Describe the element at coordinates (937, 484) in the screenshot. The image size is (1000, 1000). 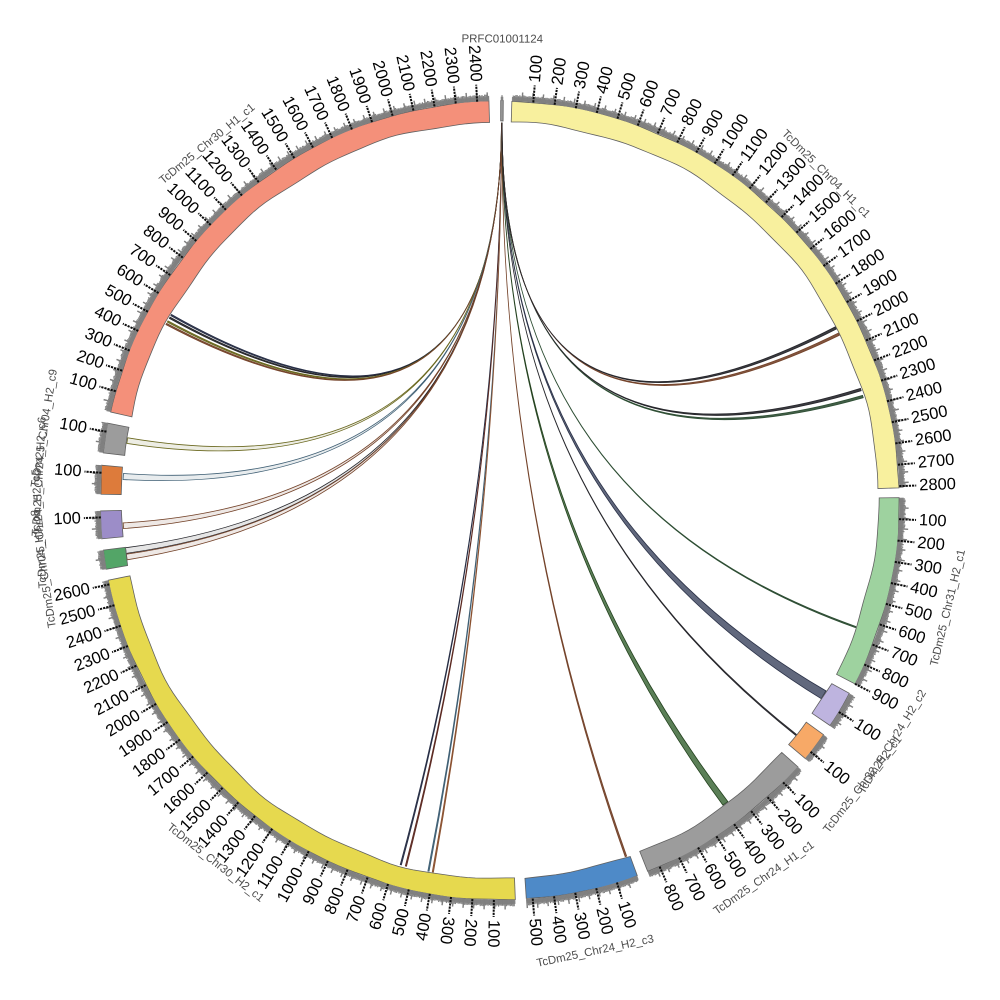
I see `svg-text: 2800` at that location.